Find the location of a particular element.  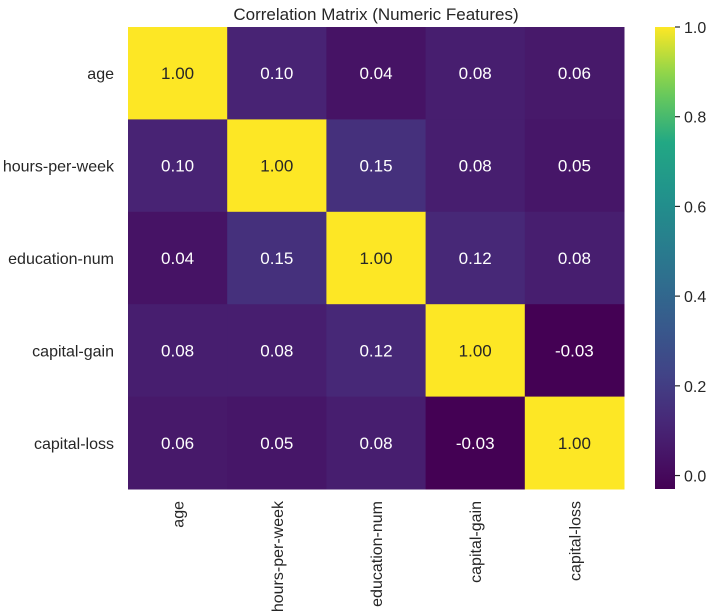

colorbar-tick-label: 0.6 is located at coordinates (695, 207).